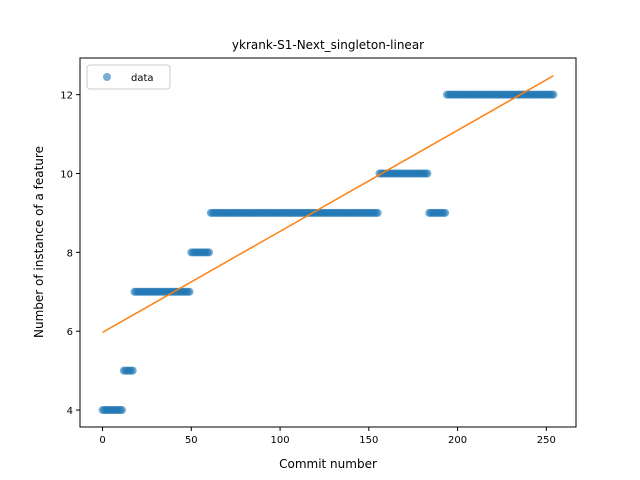  Describe the element at coordinates (328, 464) in the screenshot. I see `x-axis-label: Commit number` at that location.